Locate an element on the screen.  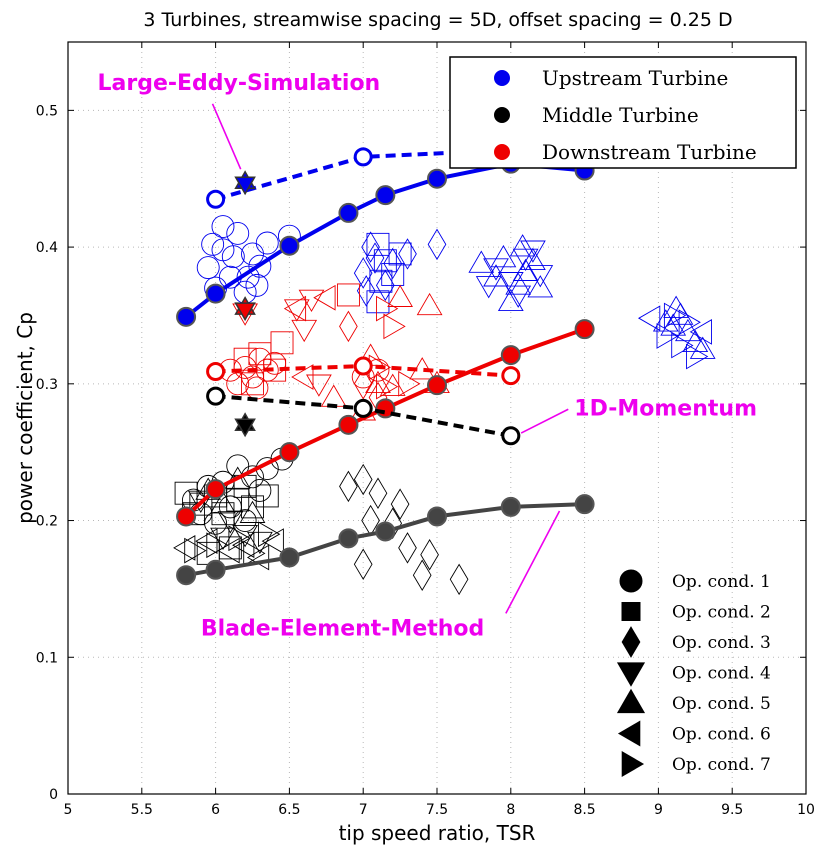
y-tick-label: 0.3 is located at coordinates (47, 385).